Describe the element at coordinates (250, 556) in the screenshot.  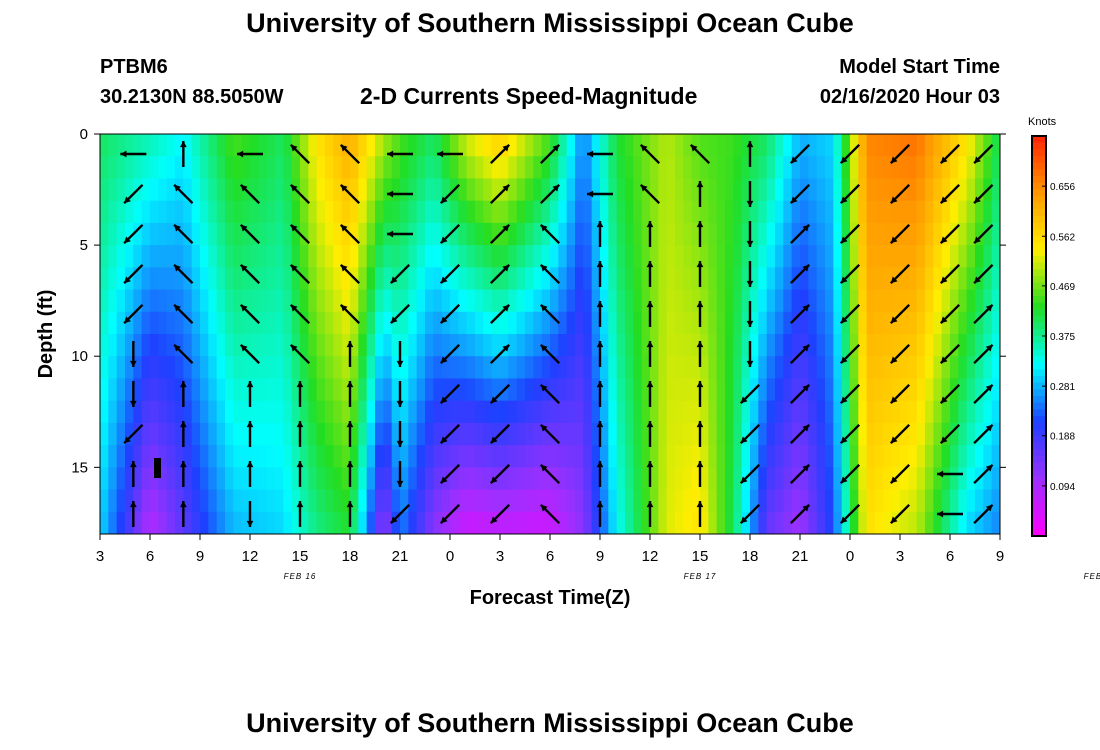
I see `x-tick-label: 12` at that location.